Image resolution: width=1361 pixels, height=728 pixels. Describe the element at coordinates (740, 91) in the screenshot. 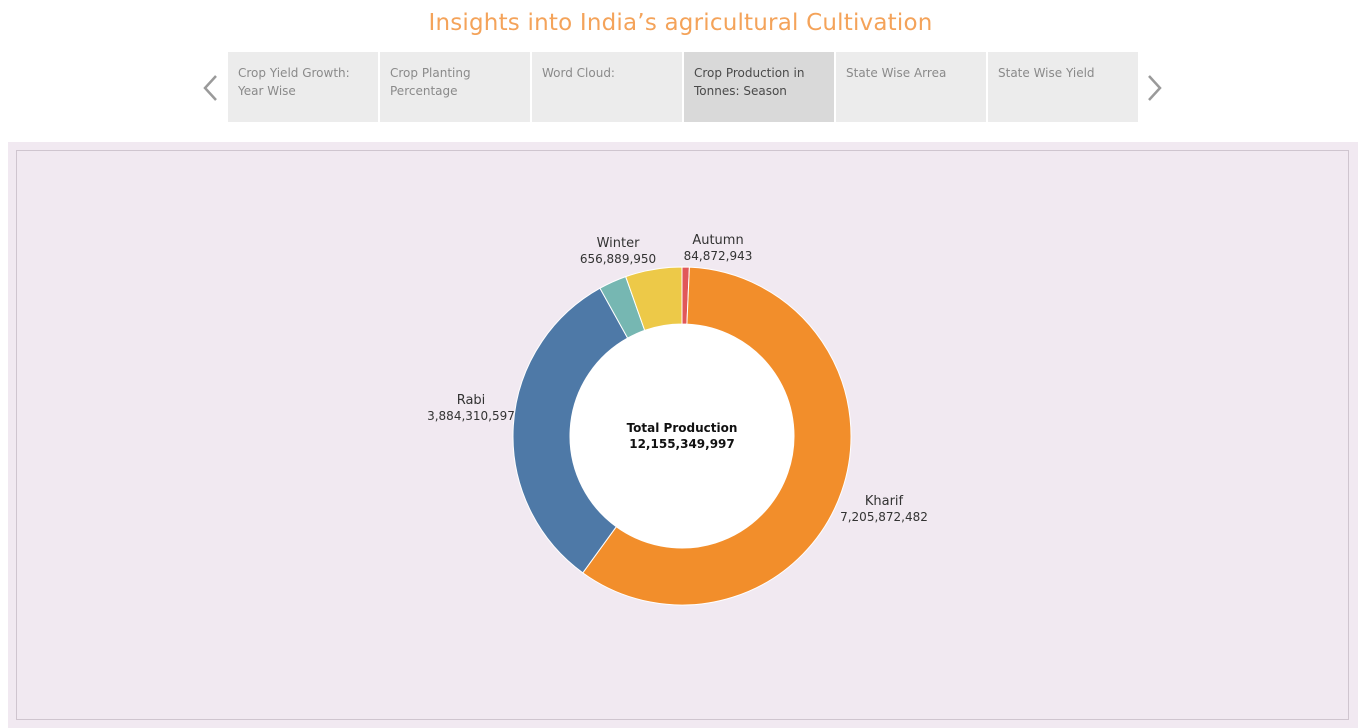

I see `tab-label-line2: Tonnes: Season` at that location.